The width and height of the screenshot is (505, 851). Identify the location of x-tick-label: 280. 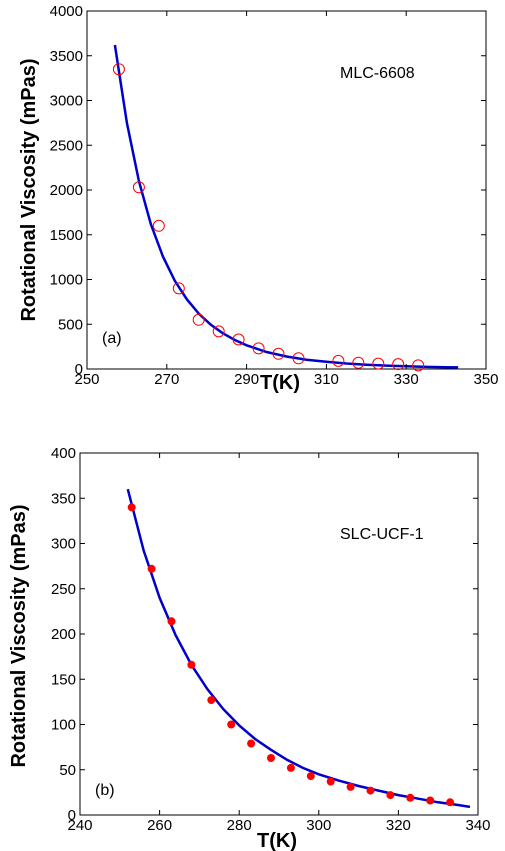
(239, 825).